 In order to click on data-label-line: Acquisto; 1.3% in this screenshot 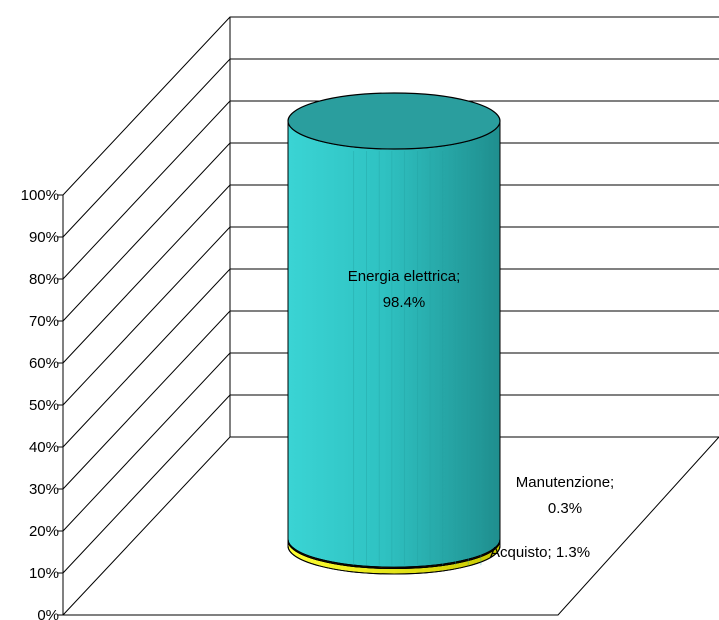, I will do `click(540, 552)`.